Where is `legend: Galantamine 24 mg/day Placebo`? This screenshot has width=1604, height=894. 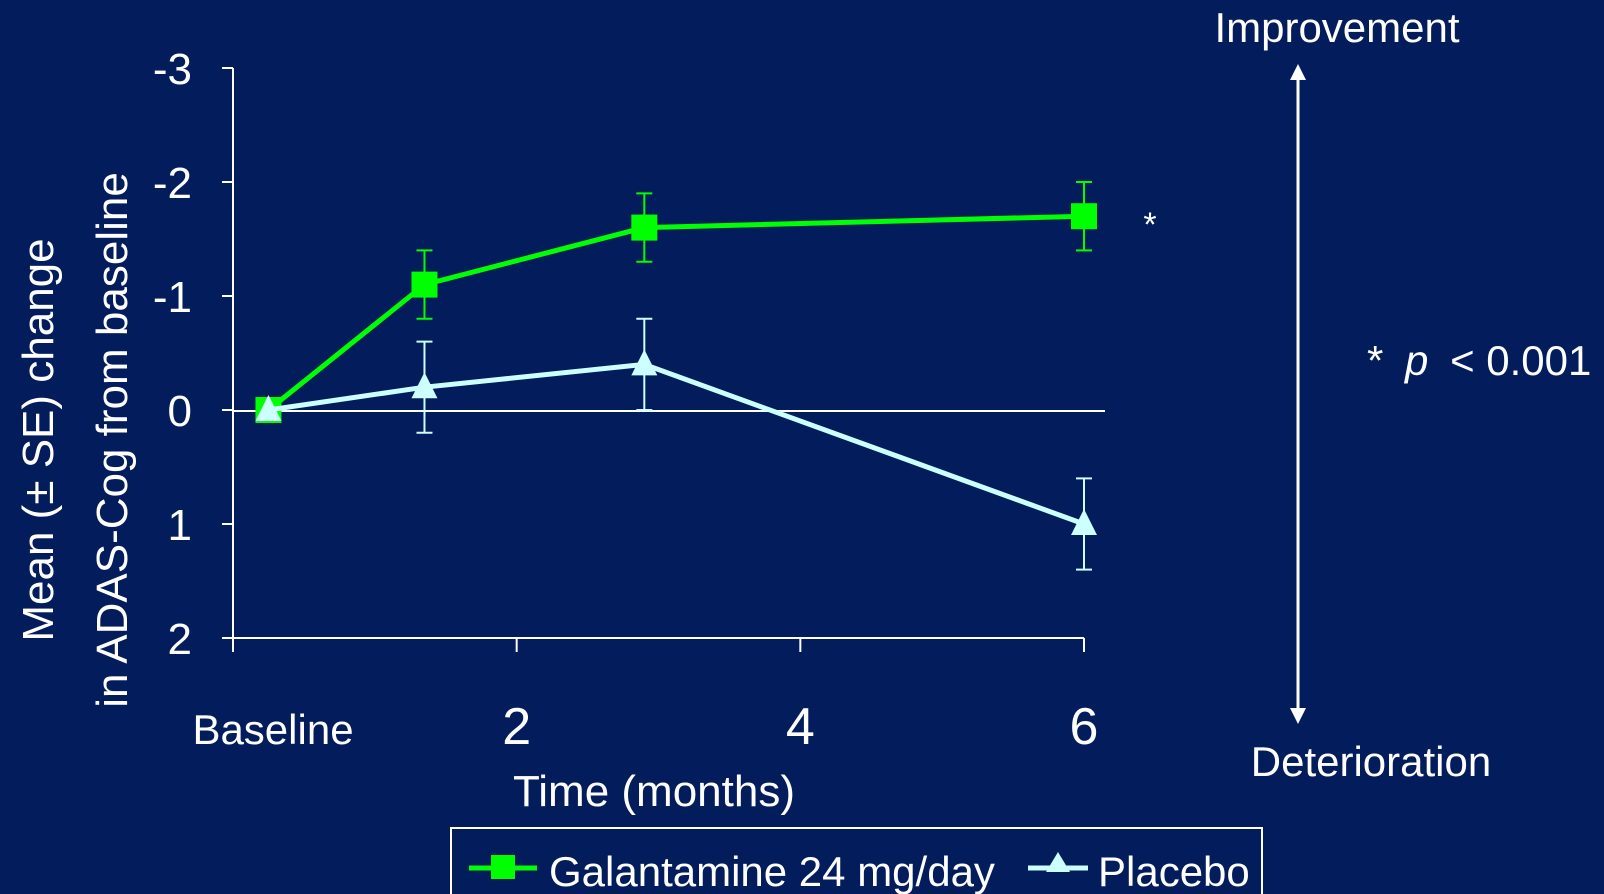 legend: Galantamine 24 mg/day Placebo is located at coordinates (856, 860).